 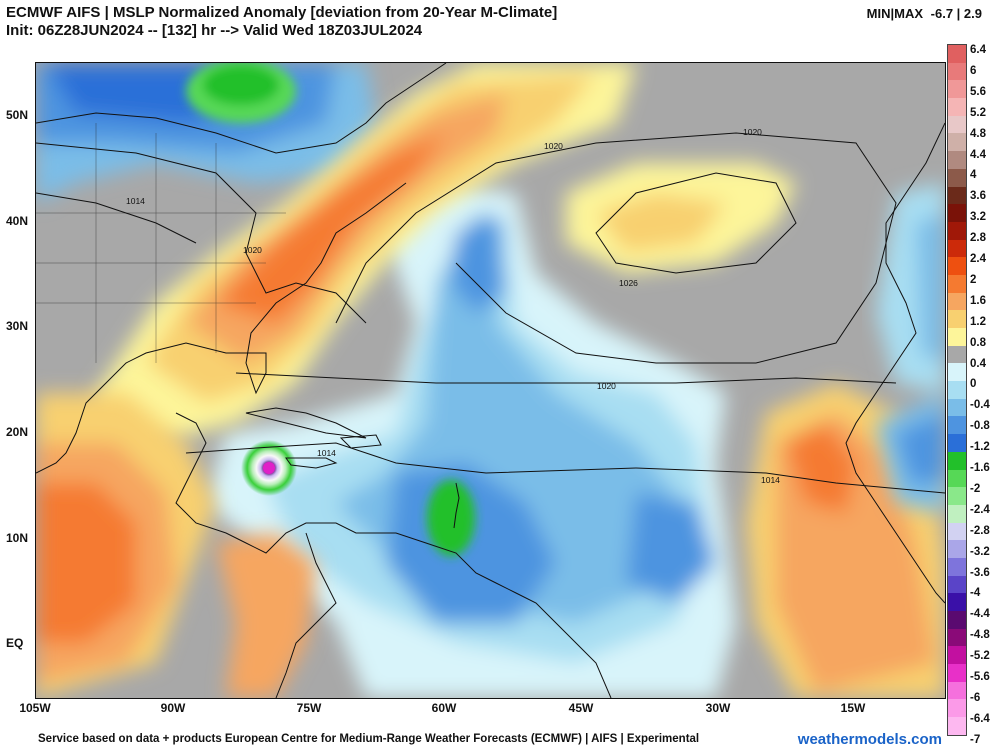 I want to click on colorbar-tick-label: -2.4, so click(x=980, y=509).